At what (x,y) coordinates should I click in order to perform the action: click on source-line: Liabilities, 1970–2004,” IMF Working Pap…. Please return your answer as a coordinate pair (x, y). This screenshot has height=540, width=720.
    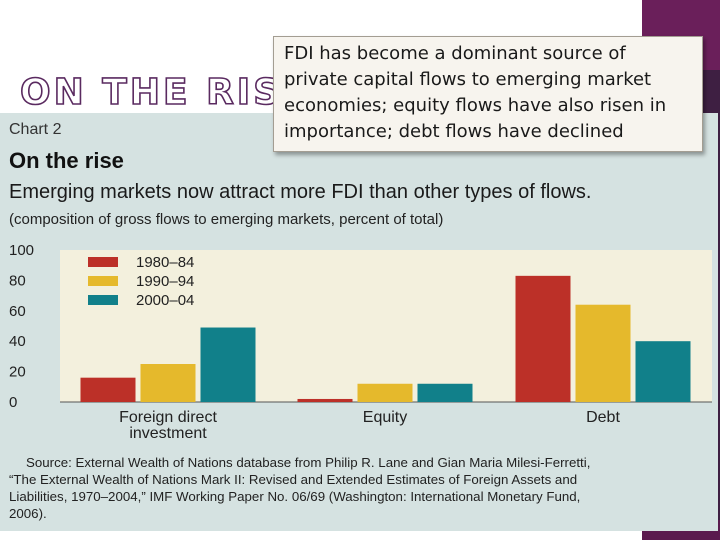
    Looking at the image, I should click on (295, 496).